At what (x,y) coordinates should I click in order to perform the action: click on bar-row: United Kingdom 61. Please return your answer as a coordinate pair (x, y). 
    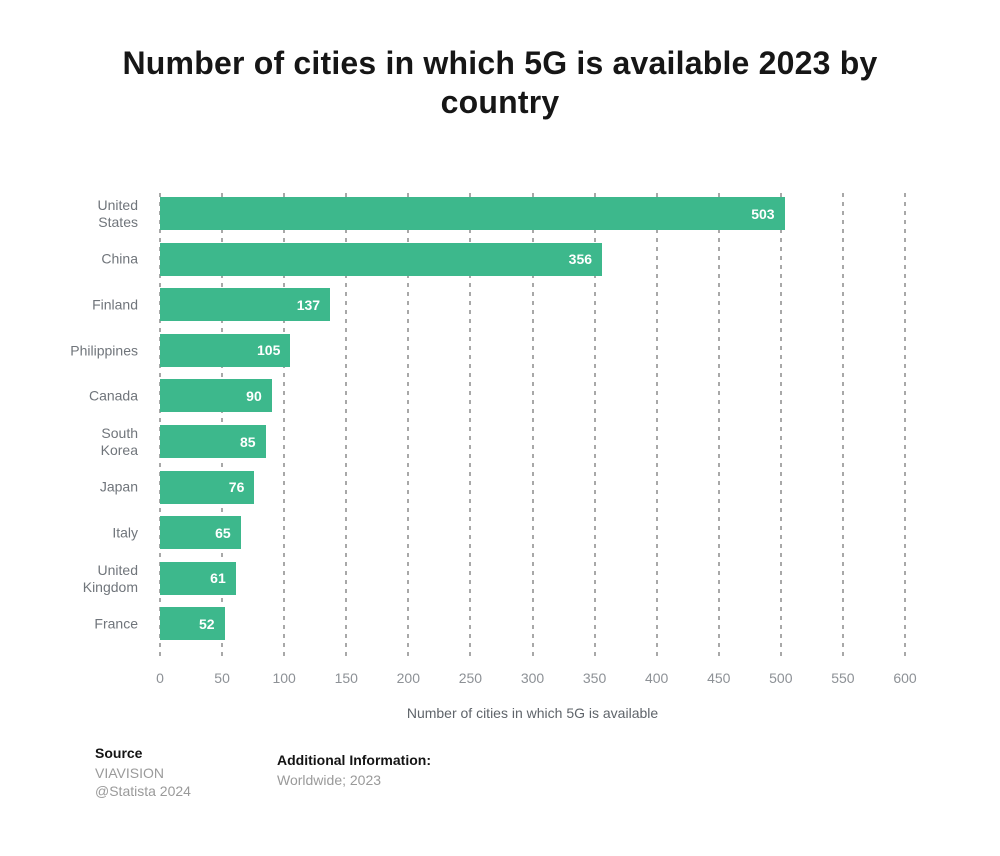
    Looking at the image, I should click on (494, 579).